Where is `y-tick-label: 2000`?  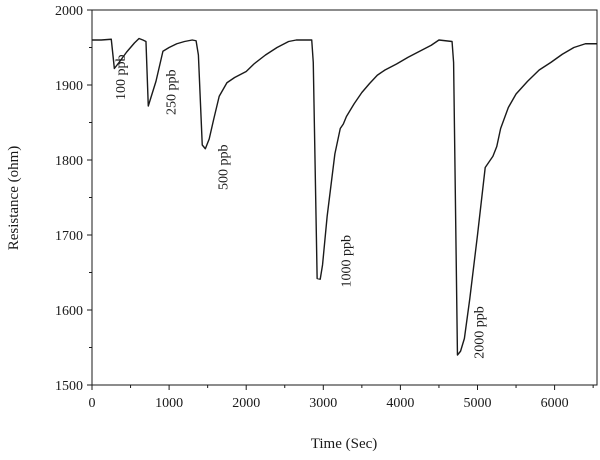
y-tick-label: 2000 is located at coordinates (69, 11).